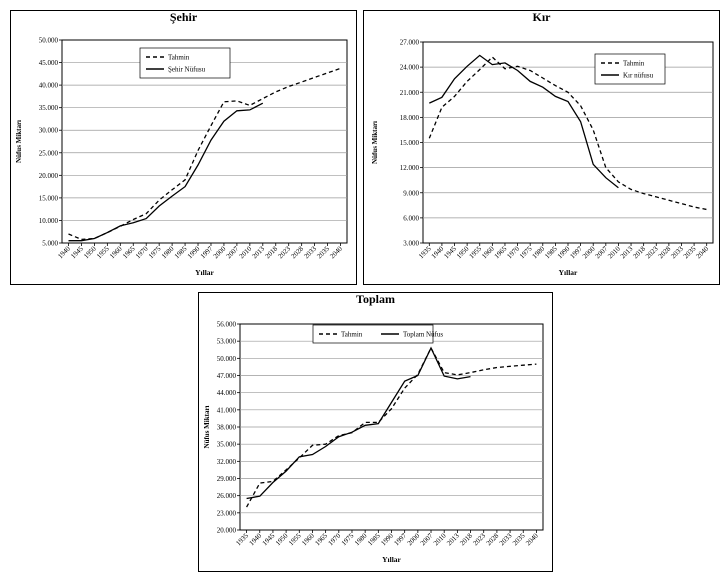 This screenshot has height=577, width=728. I want to click on y-tick-label: 12.000, so click(410, 168).